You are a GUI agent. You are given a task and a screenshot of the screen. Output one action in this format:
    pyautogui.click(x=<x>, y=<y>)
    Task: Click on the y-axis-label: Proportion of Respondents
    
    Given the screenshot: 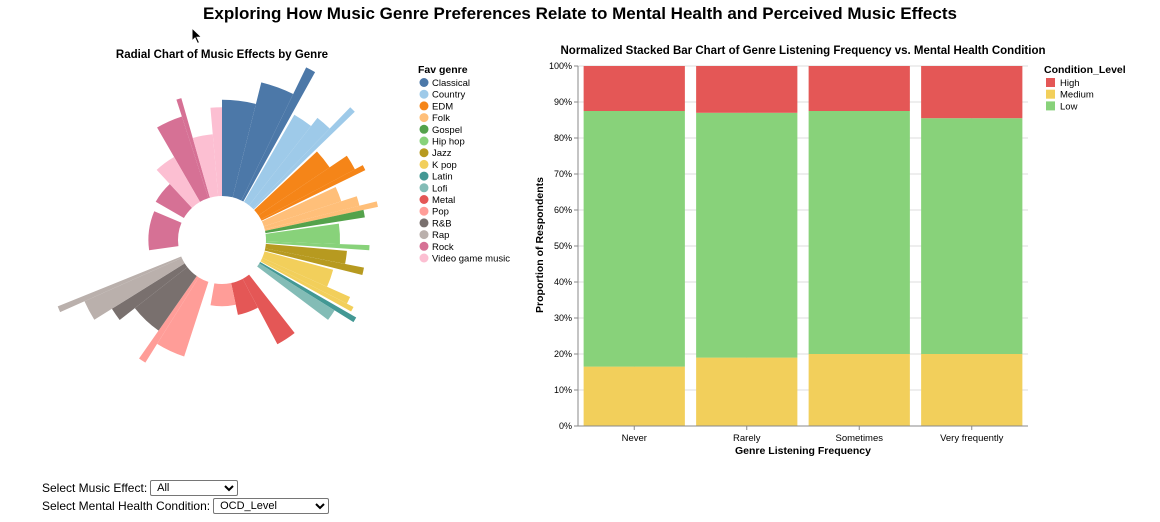 What is the action you would take?
    pyautogui.click(x=540, y=245)
    